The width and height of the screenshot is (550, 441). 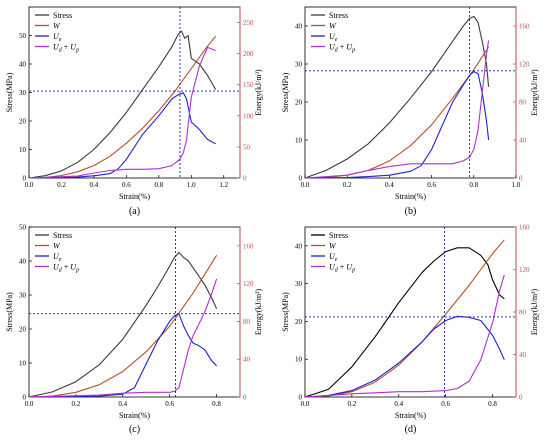 I want to click on legend-label-part: p, so click(x=77, y=271).